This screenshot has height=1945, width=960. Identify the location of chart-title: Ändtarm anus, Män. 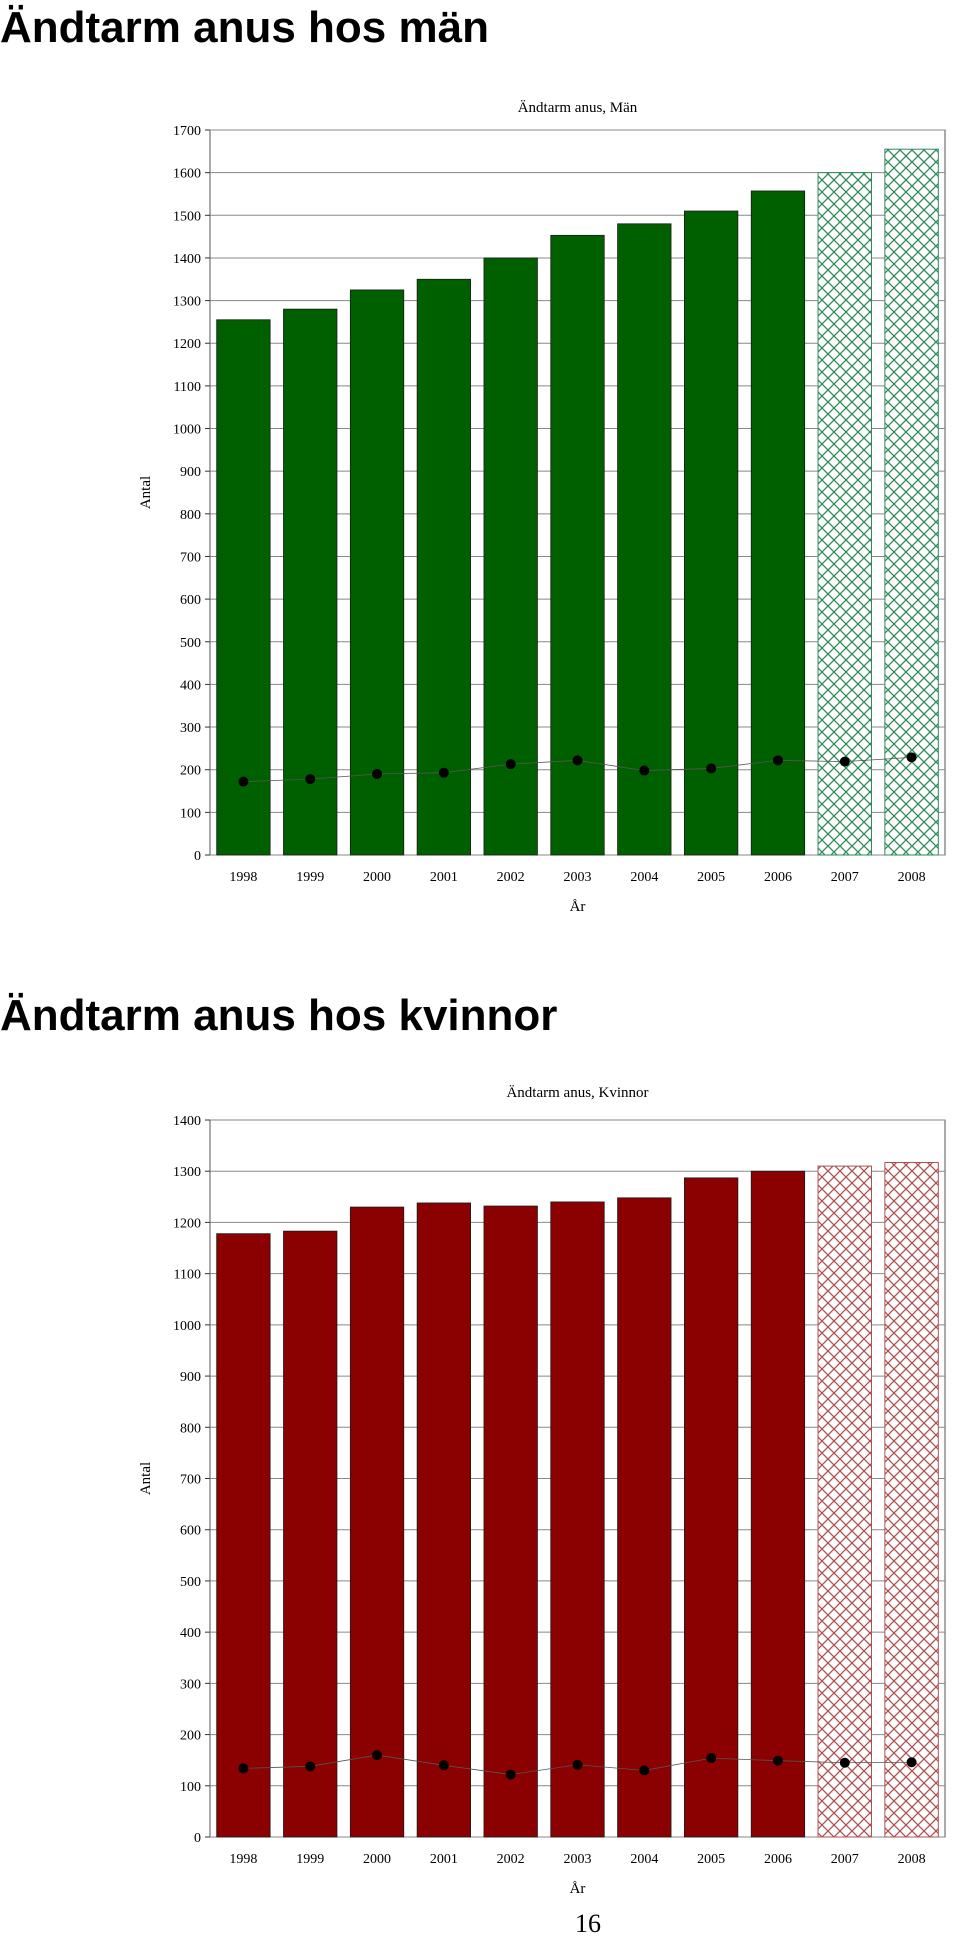
(578, 107).